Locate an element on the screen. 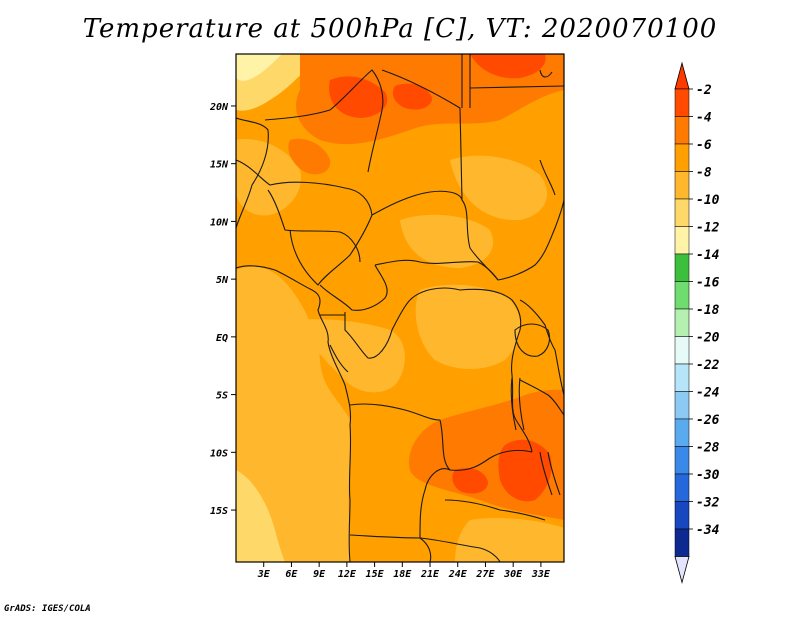 The image size is (800, 618). longitude-axis: 3E 6E 9E 12E 15E 18E 21E 24E 27E 30E 33E is located at coordinates (404, 571).